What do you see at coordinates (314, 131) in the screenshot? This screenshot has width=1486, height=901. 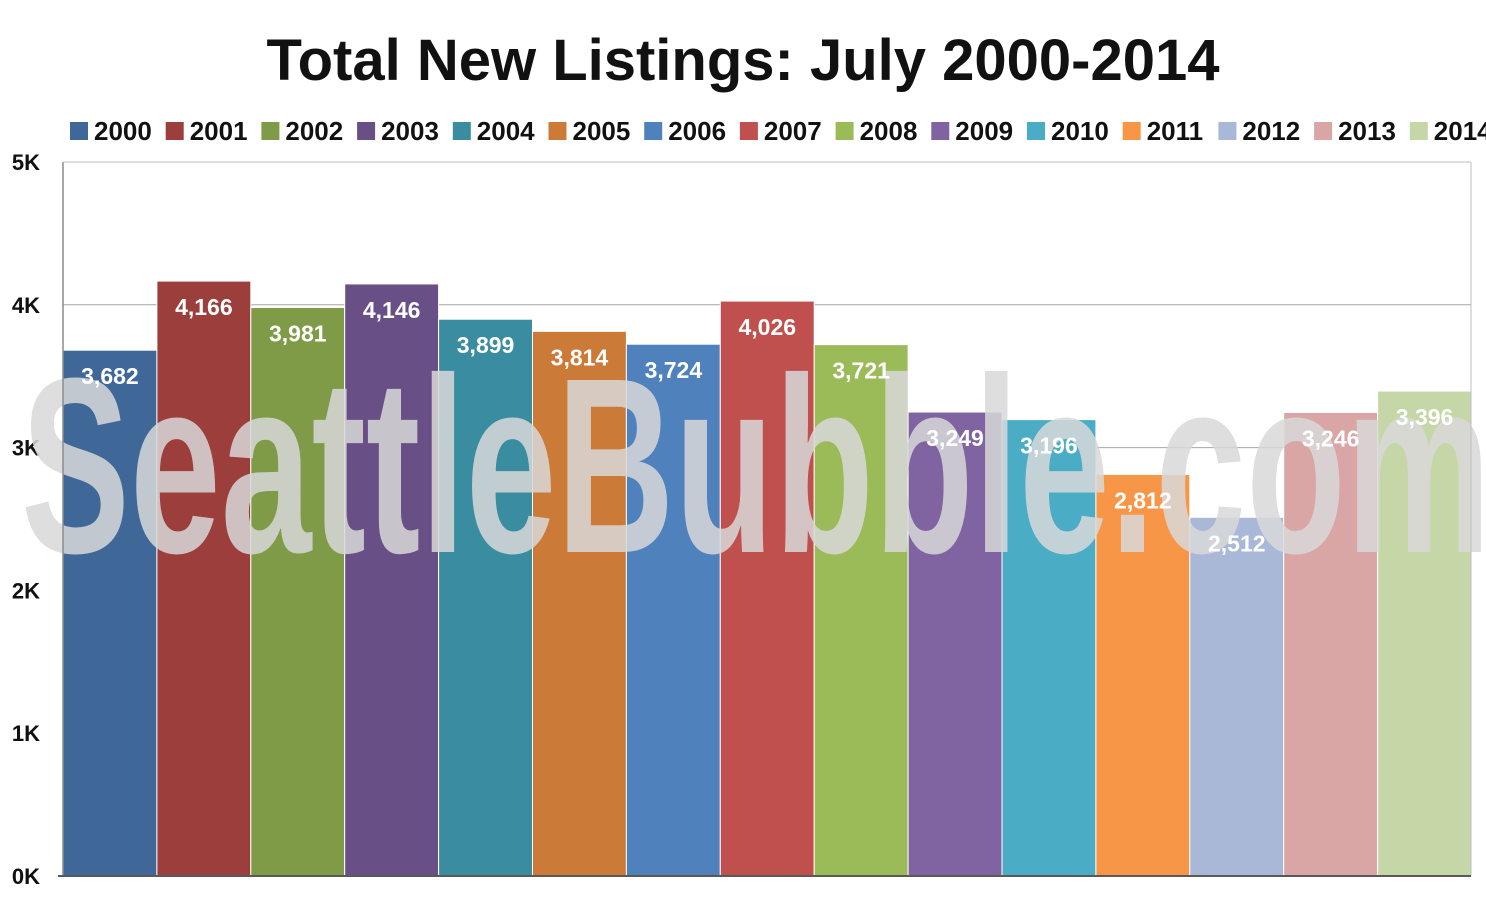 I see `legend-label: 2002` at bounding box center [314, 131].